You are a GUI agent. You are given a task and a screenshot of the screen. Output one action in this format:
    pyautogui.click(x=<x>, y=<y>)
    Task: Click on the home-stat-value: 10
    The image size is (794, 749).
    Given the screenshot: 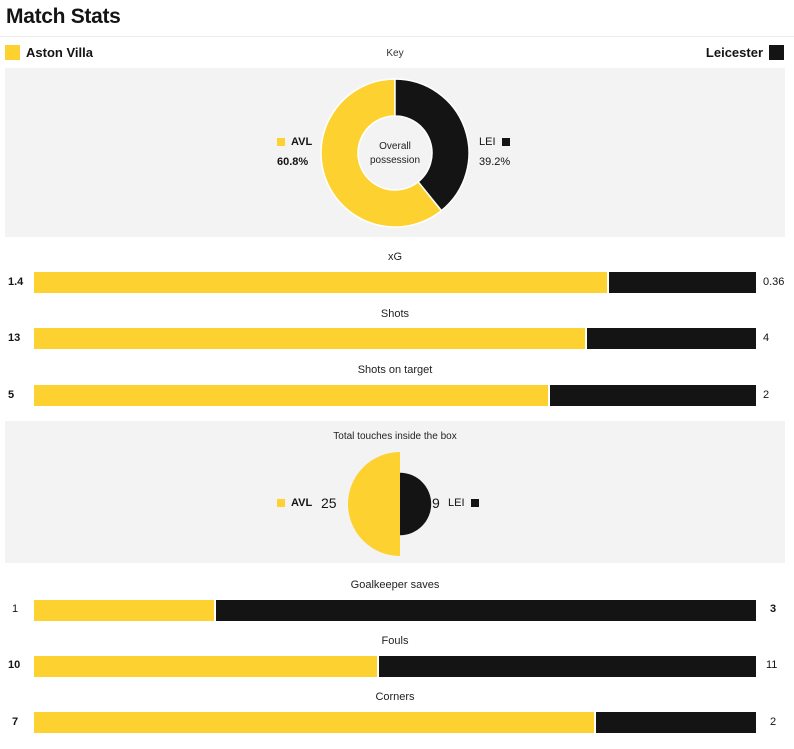 What is the action you would take?
    pyautogui.click(x=14, y=665)
    